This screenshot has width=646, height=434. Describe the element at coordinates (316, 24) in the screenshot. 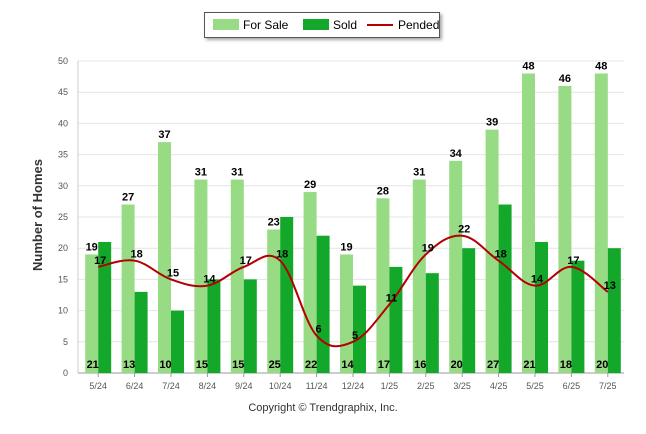

I see `sold-swatch` at that location.